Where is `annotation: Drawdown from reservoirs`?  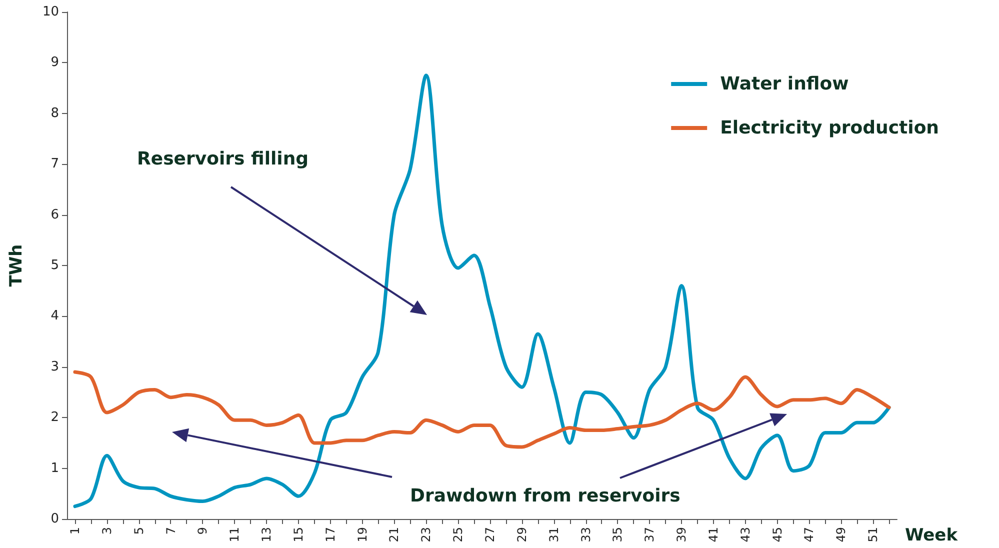 annotation: Drawdown from reservoirs is located at coordinates (545, 496).